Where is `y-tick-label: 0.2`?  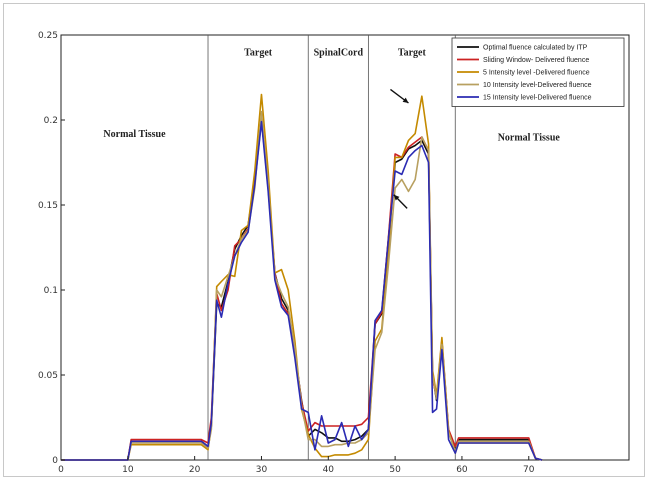
y-tick-label: 0.2 is located at coordinates (51, 121).